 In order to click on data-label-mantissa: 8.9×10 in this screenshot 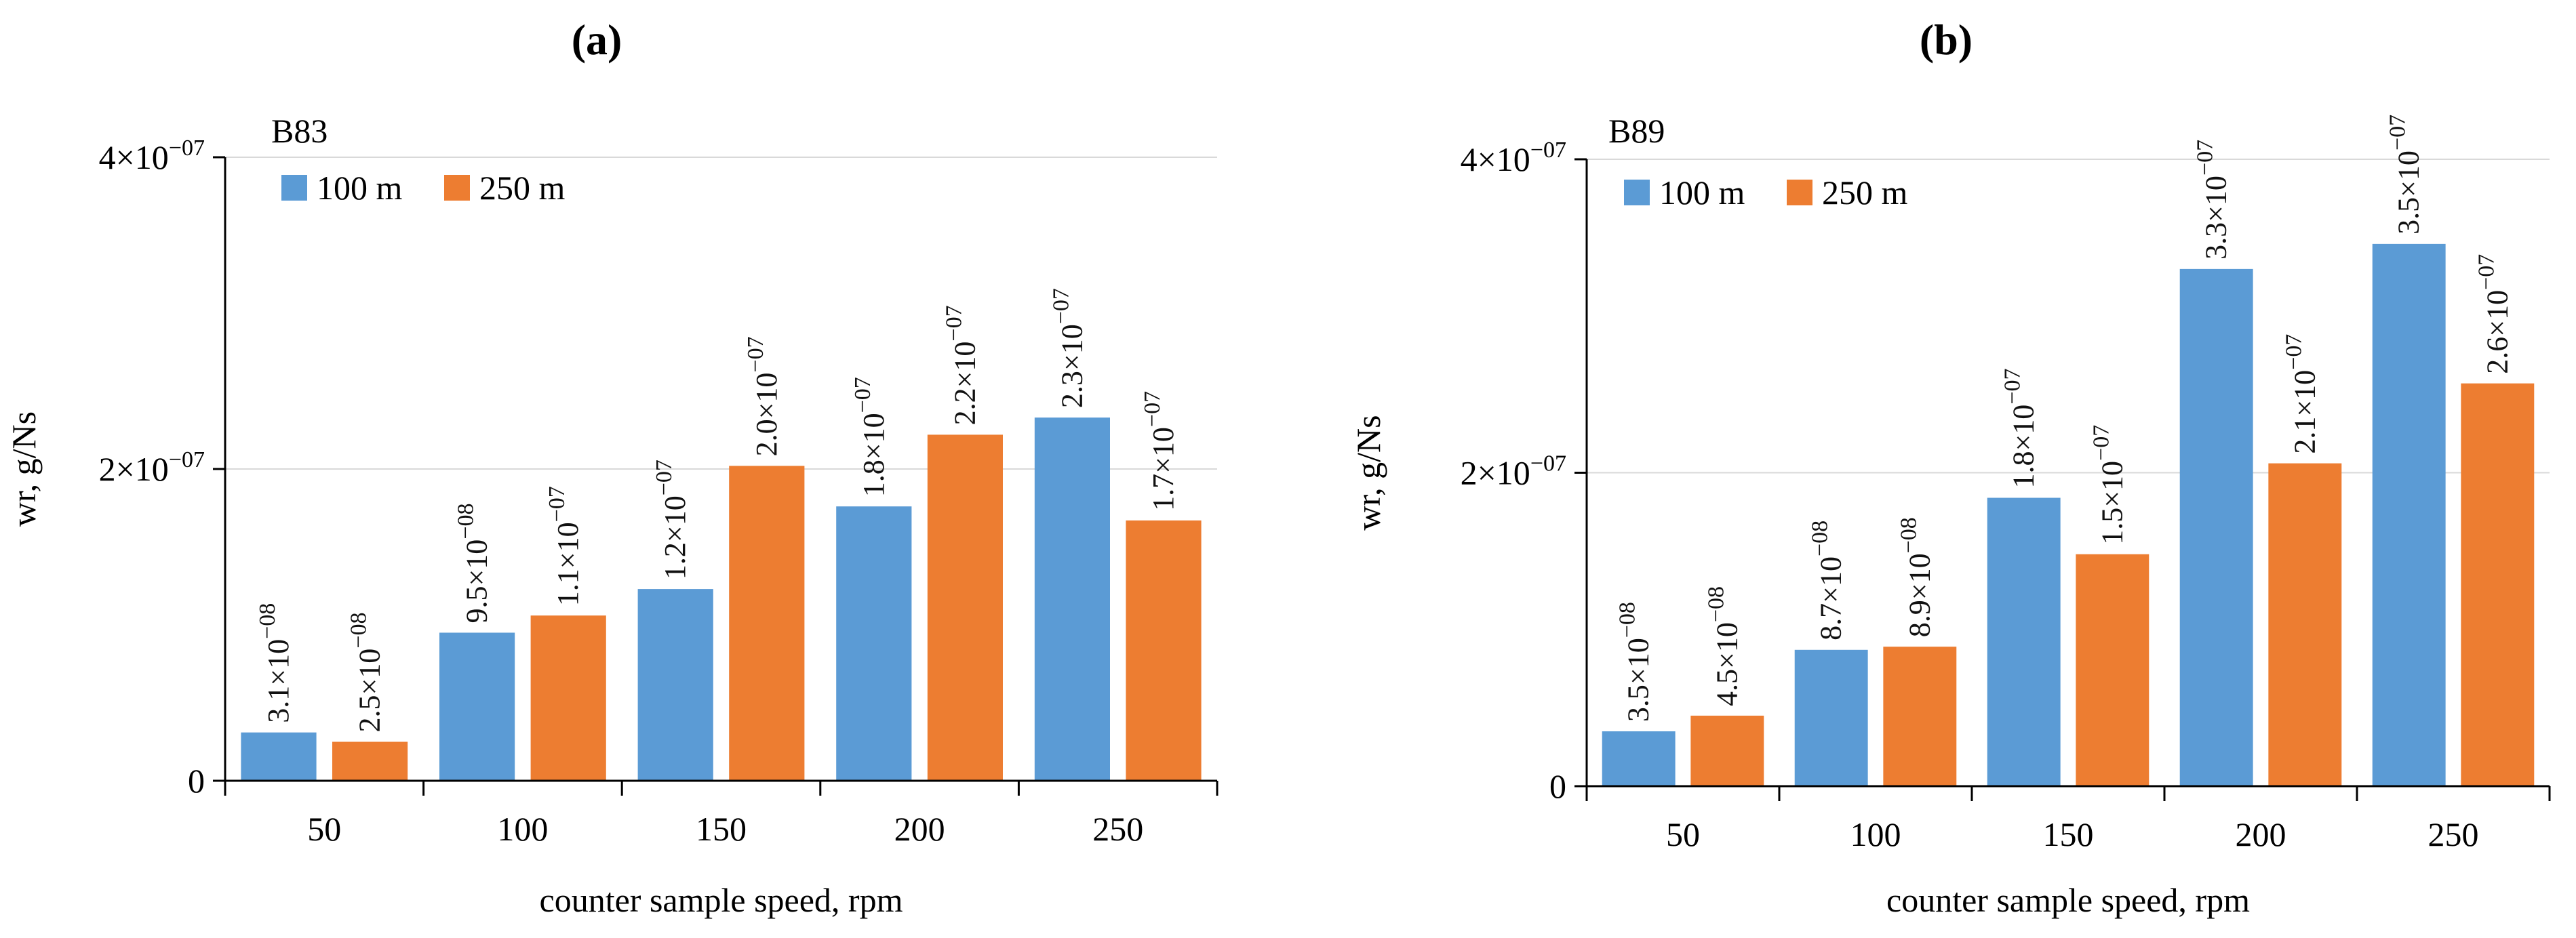, I will do `click(1920, 595)`.